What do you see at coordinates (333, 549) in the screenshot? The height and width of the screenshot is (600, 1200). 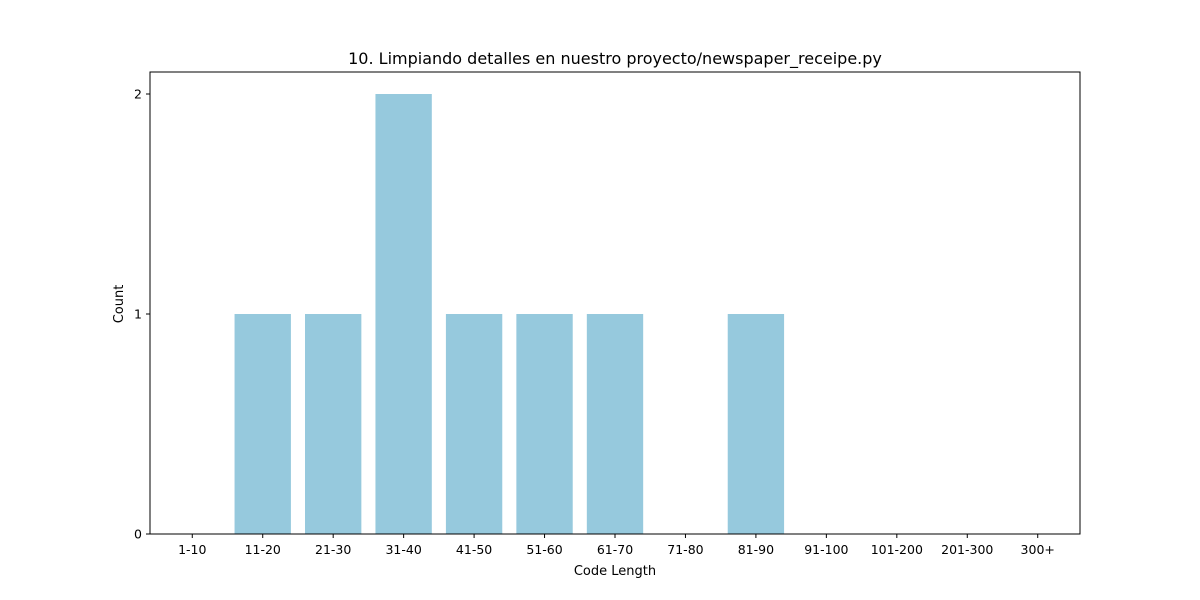 I see `x-tick-label: 21-30` at bounding box center [333, 549].